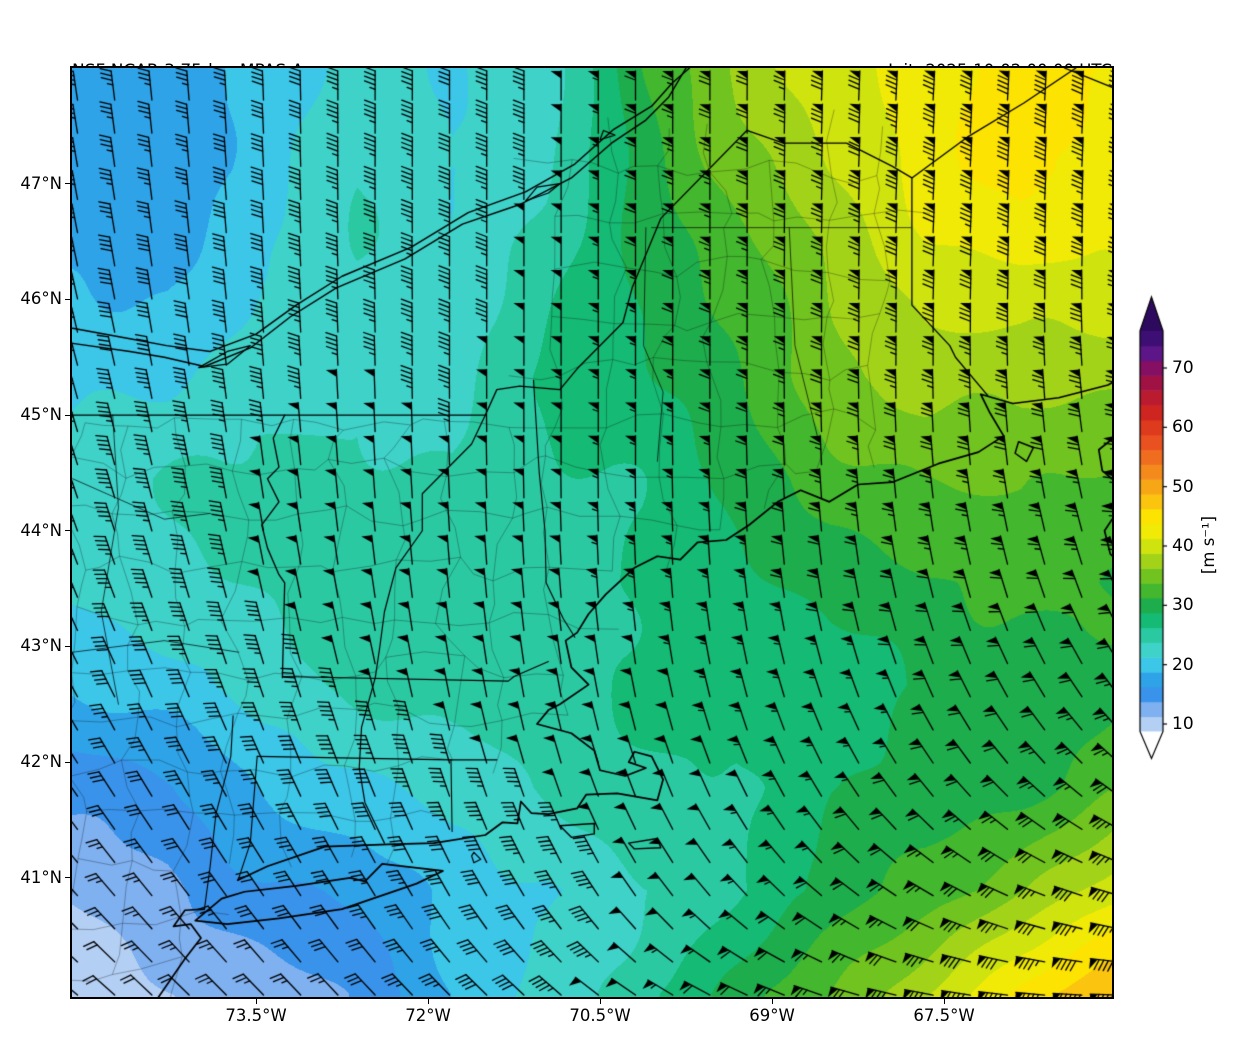 This screenshot has height=1037, width=1235. Describe the element at coordinates (1208, 545) in the screenshot. I see `colorbar-unit-label: [m s⁻¹]` at that location.